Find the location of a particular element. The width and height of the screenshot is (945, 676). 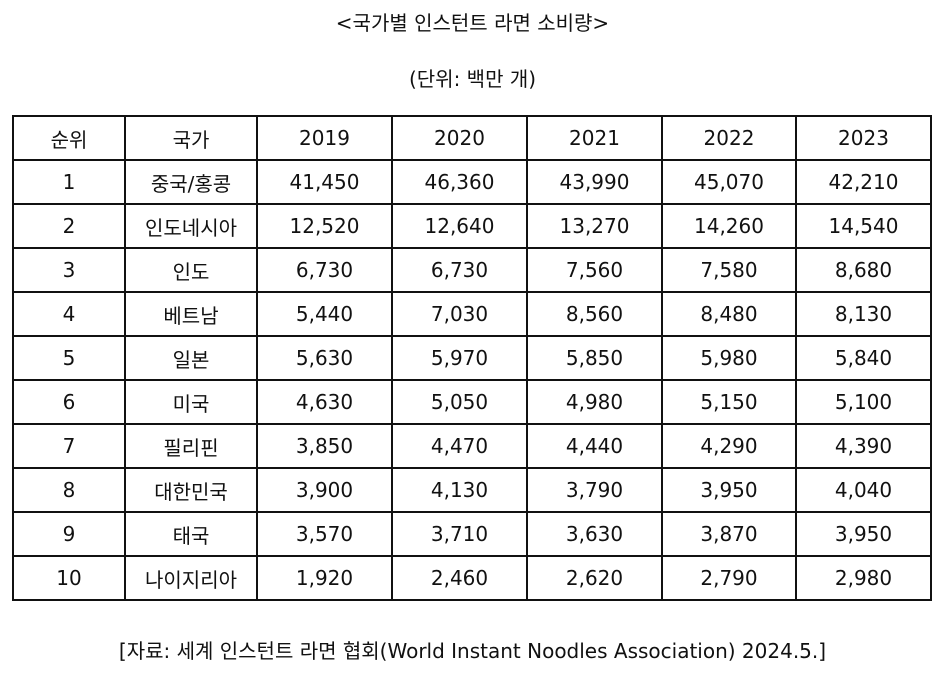

value-cell-2020: 4,130 is located at coordinates (459, 490).